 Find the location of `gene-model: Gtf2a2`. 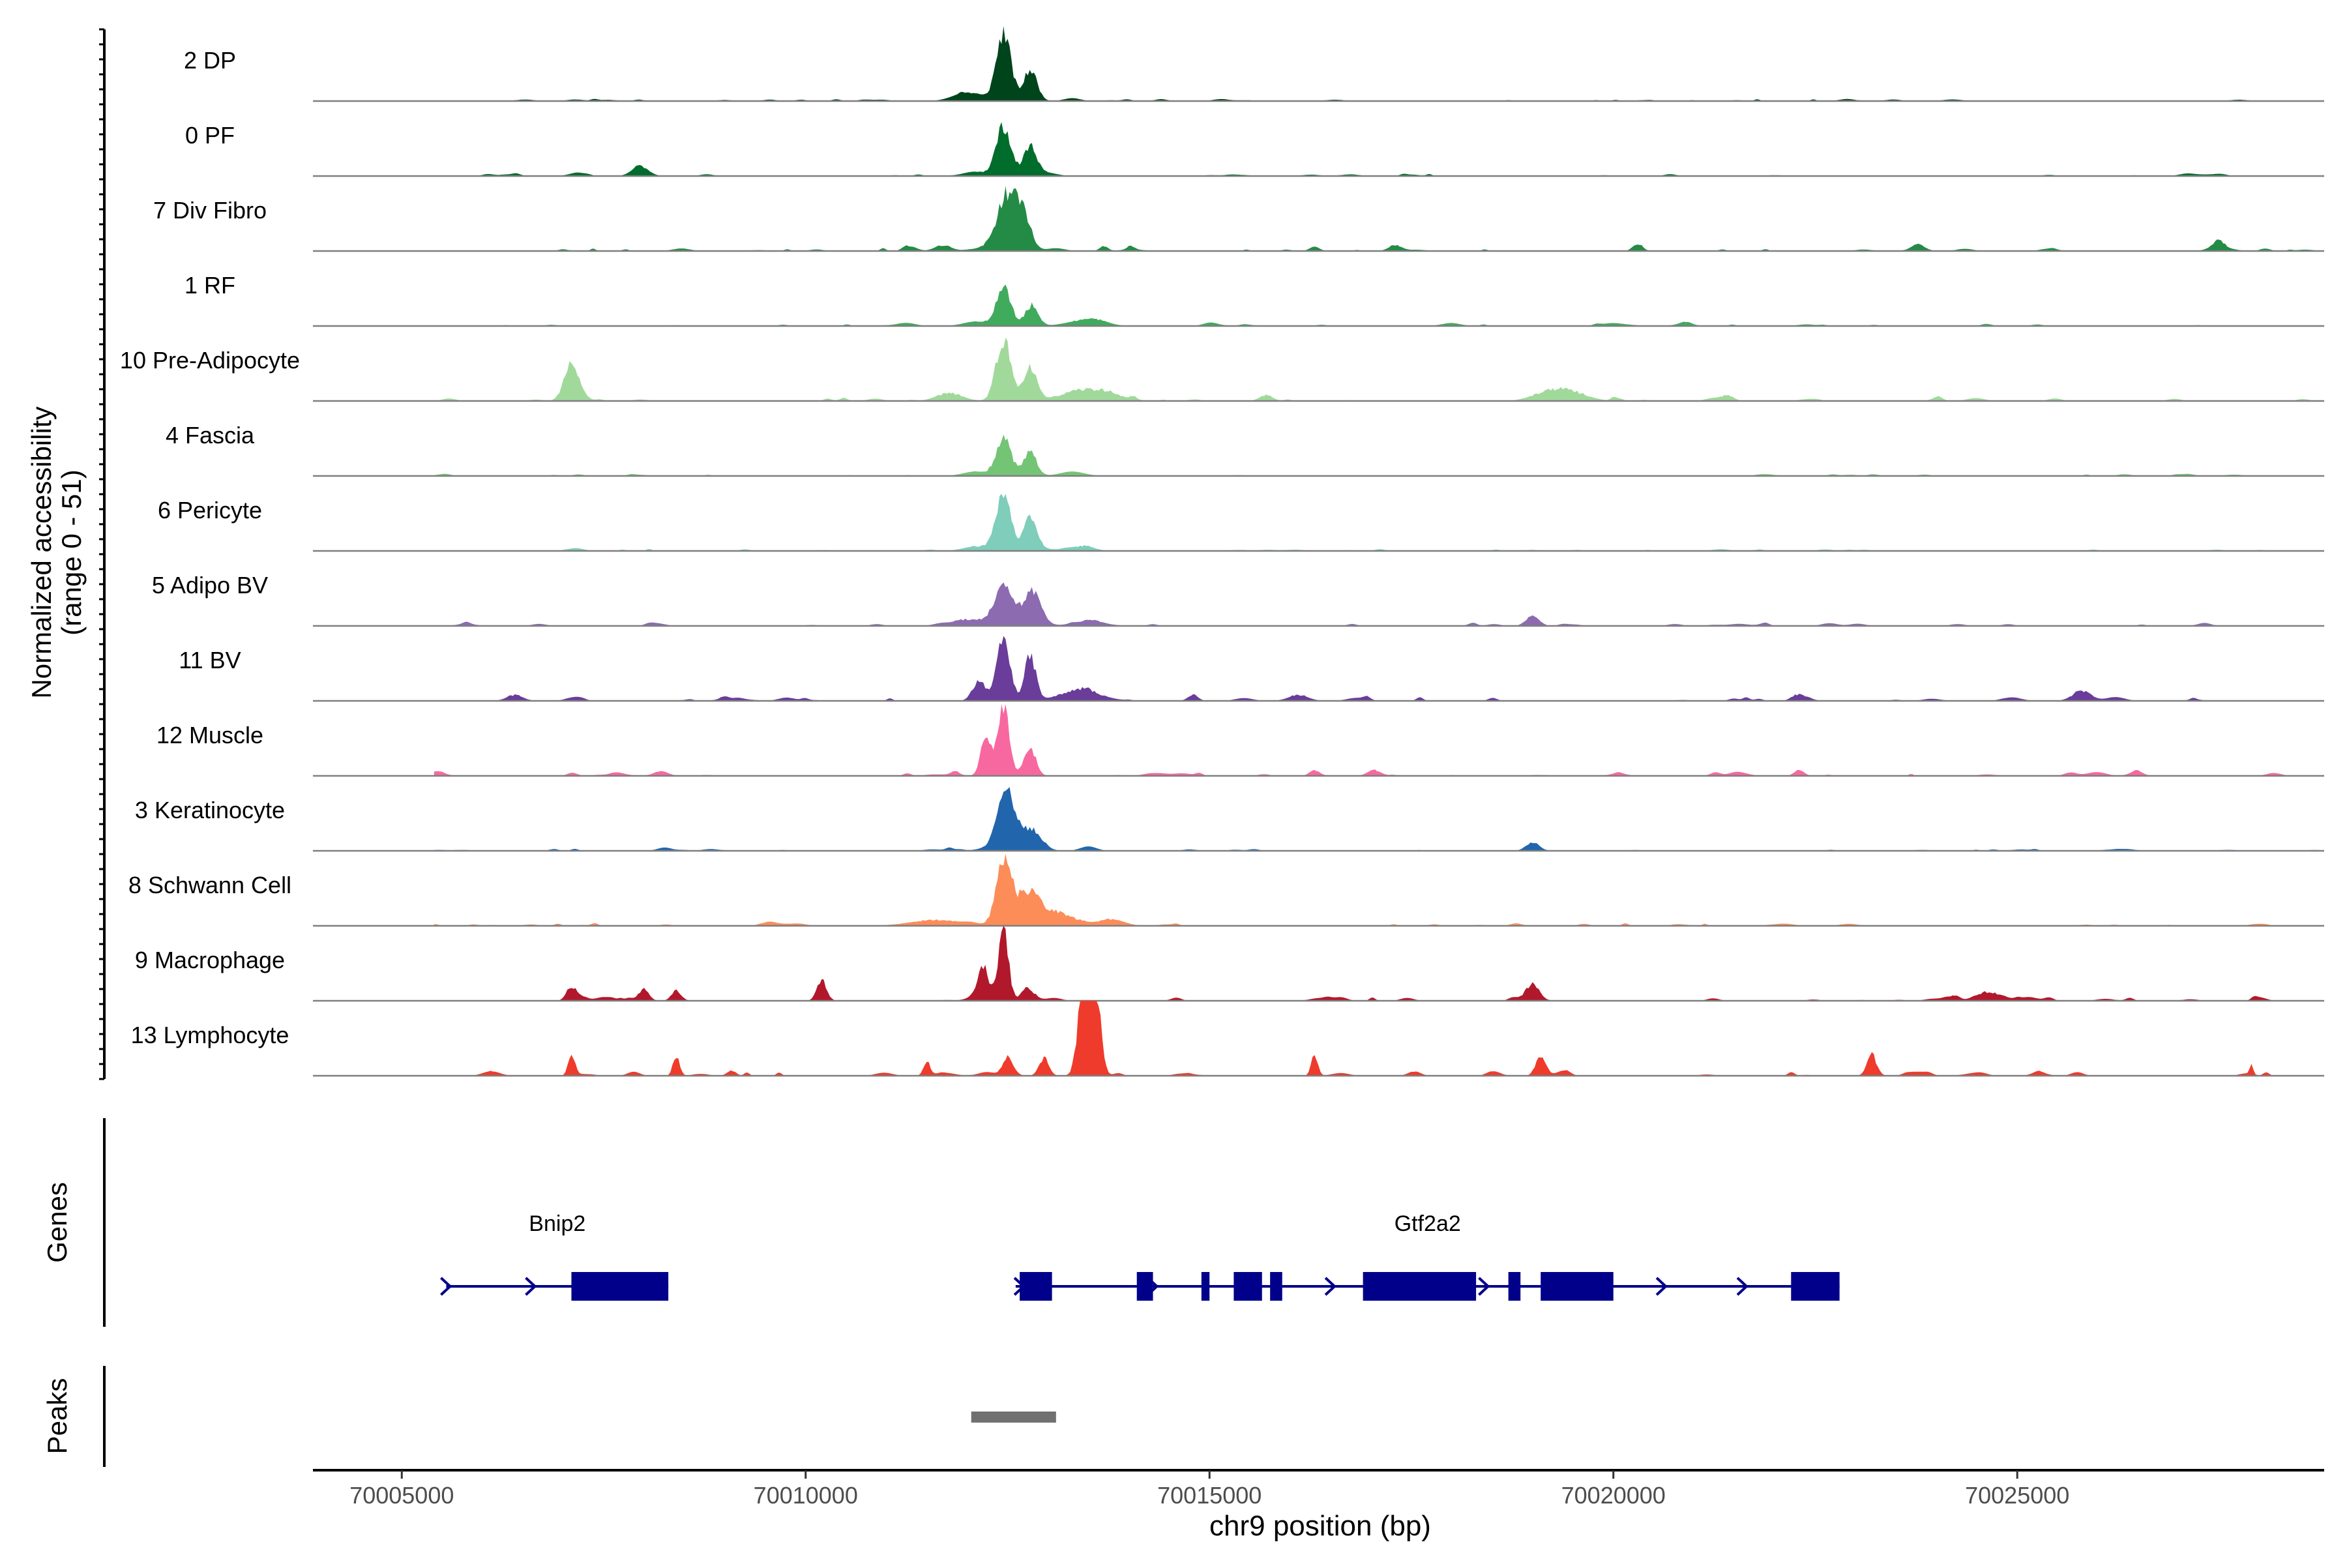

gene-model: Gtf2a2 is located at coordinates (1426, 1256).